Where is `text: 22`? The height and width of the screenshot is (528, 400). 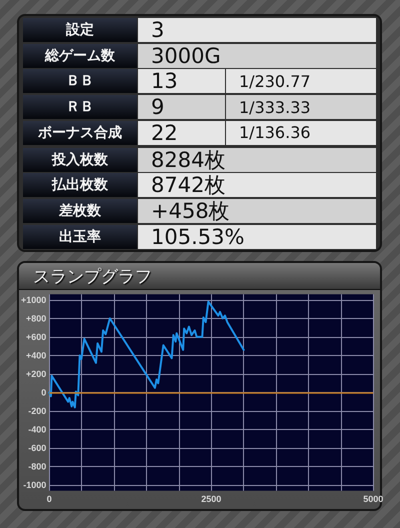
text: 22 is located at coordinates (181, 132).